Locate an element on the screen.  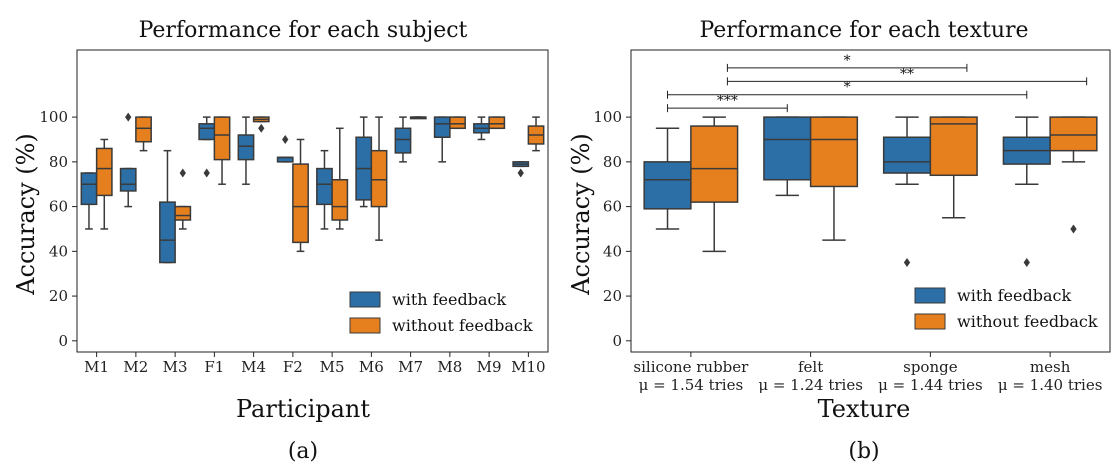
chart1-y-tick-label: 20 is located at coordinates (612, 296).